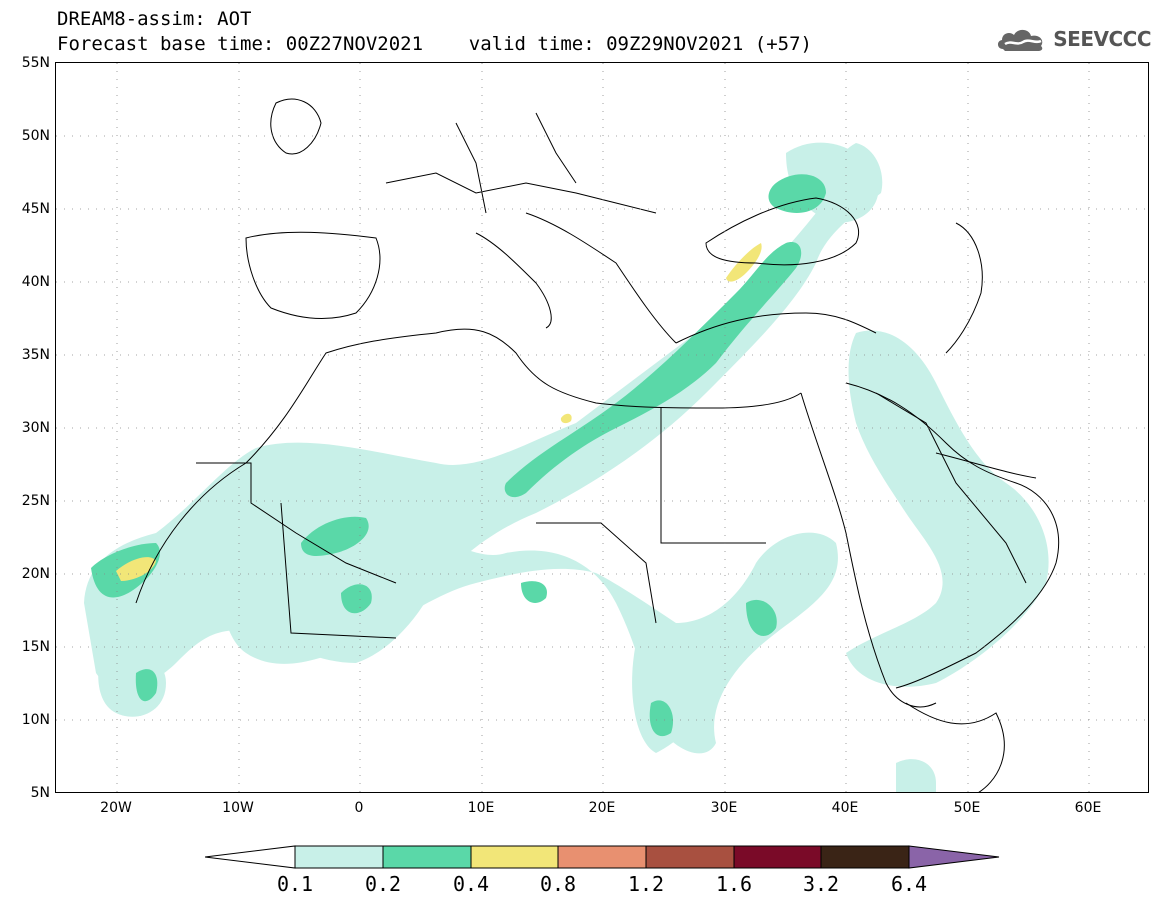 The width and height of the screenshot is (1165, 905). What do you see at coordinates (35, 428) in the screenshot?
I see `lat-label: 30N` at bounding box center [35, 428].